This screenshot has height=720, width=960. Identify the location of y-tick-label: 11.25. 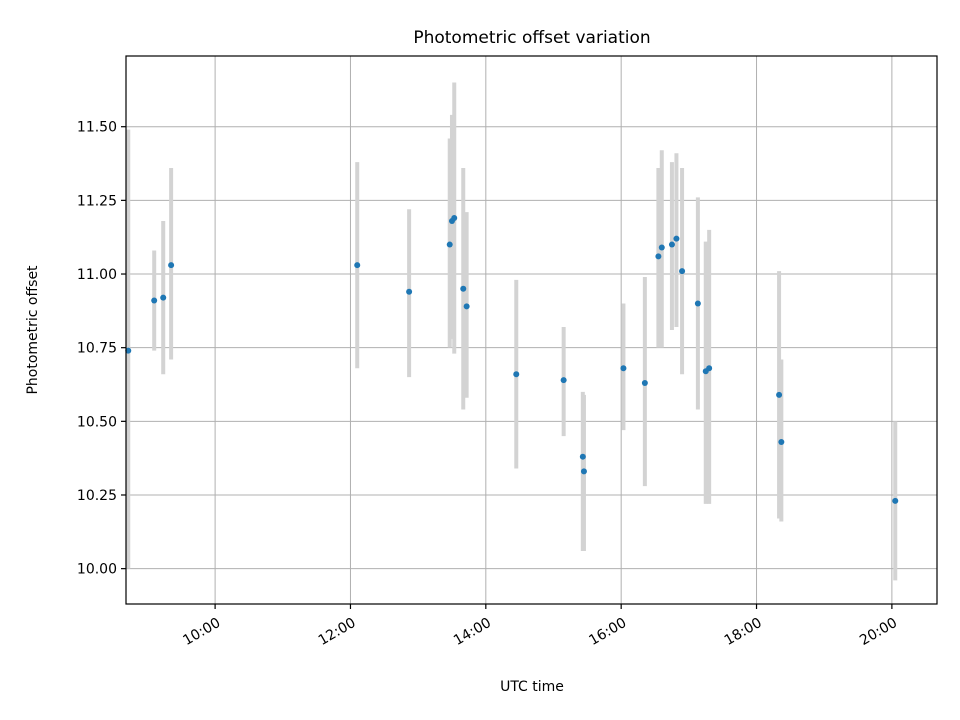
(97, 201).